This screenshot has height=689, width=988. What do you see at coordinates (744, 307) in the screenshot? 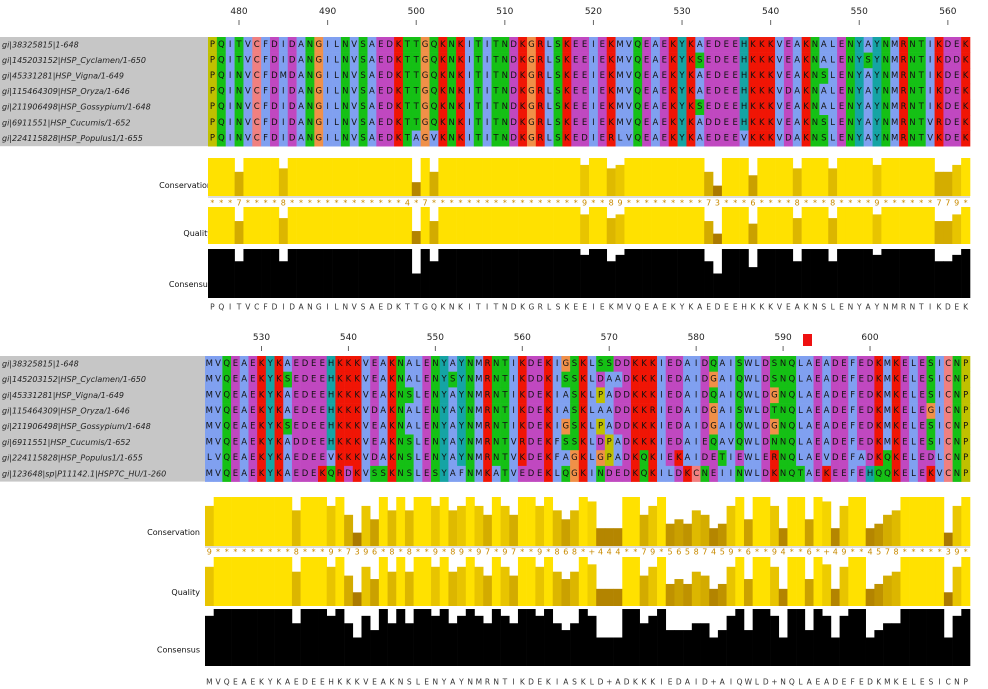
I see `consensus-residue: H` at bounding box center [744, 307].